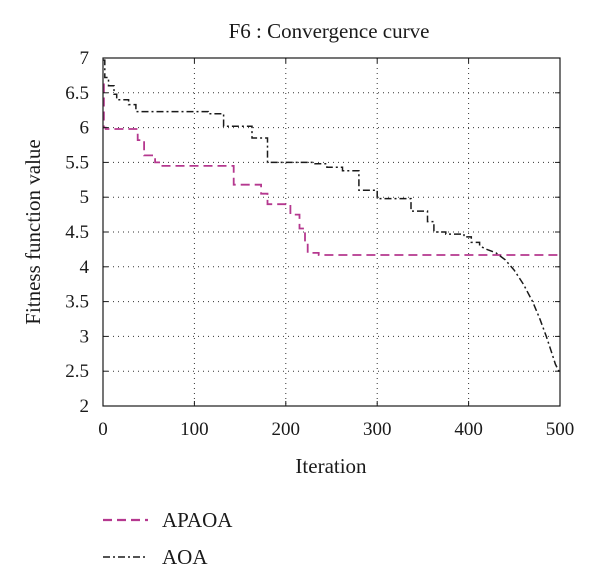 The height and width of the screenshot is (586, 600). I want to click on y-tick-label: 5, so click(85, 197).